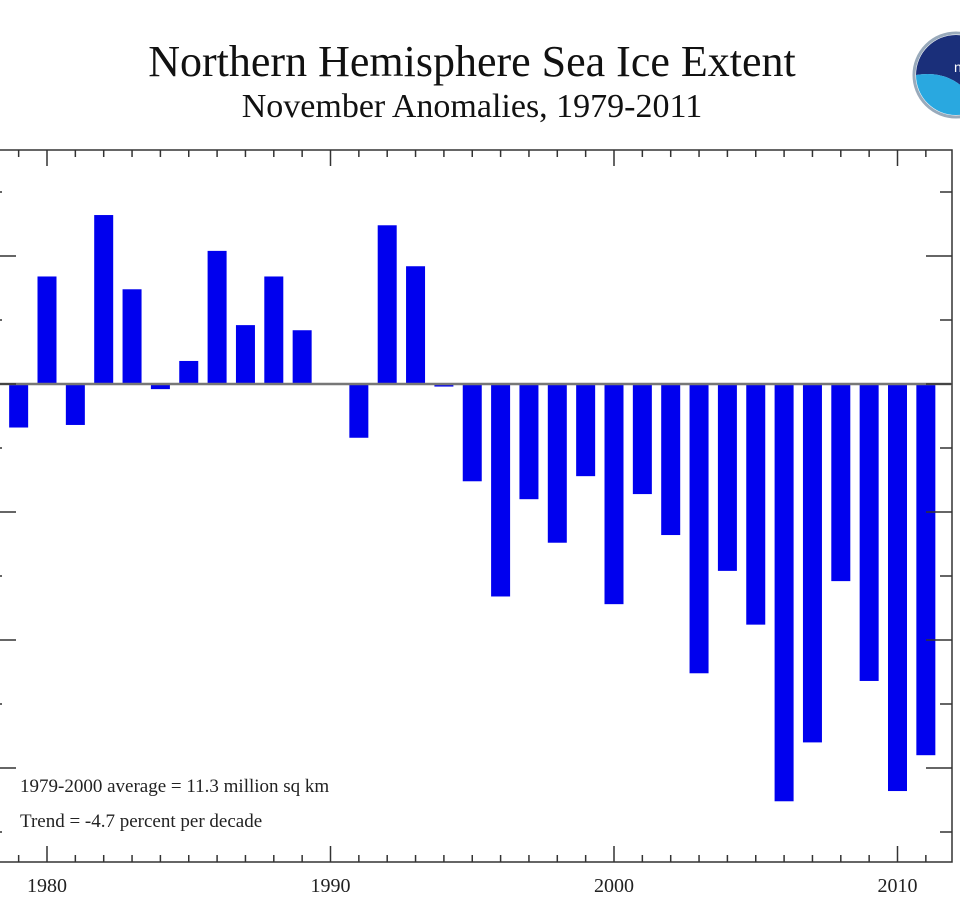  What do you see at coordinates (175, 786) in the screenshot?
I see `average-annotation: 1979-2000 average = 11.3 million sq km` at bounding box center [175, 786].